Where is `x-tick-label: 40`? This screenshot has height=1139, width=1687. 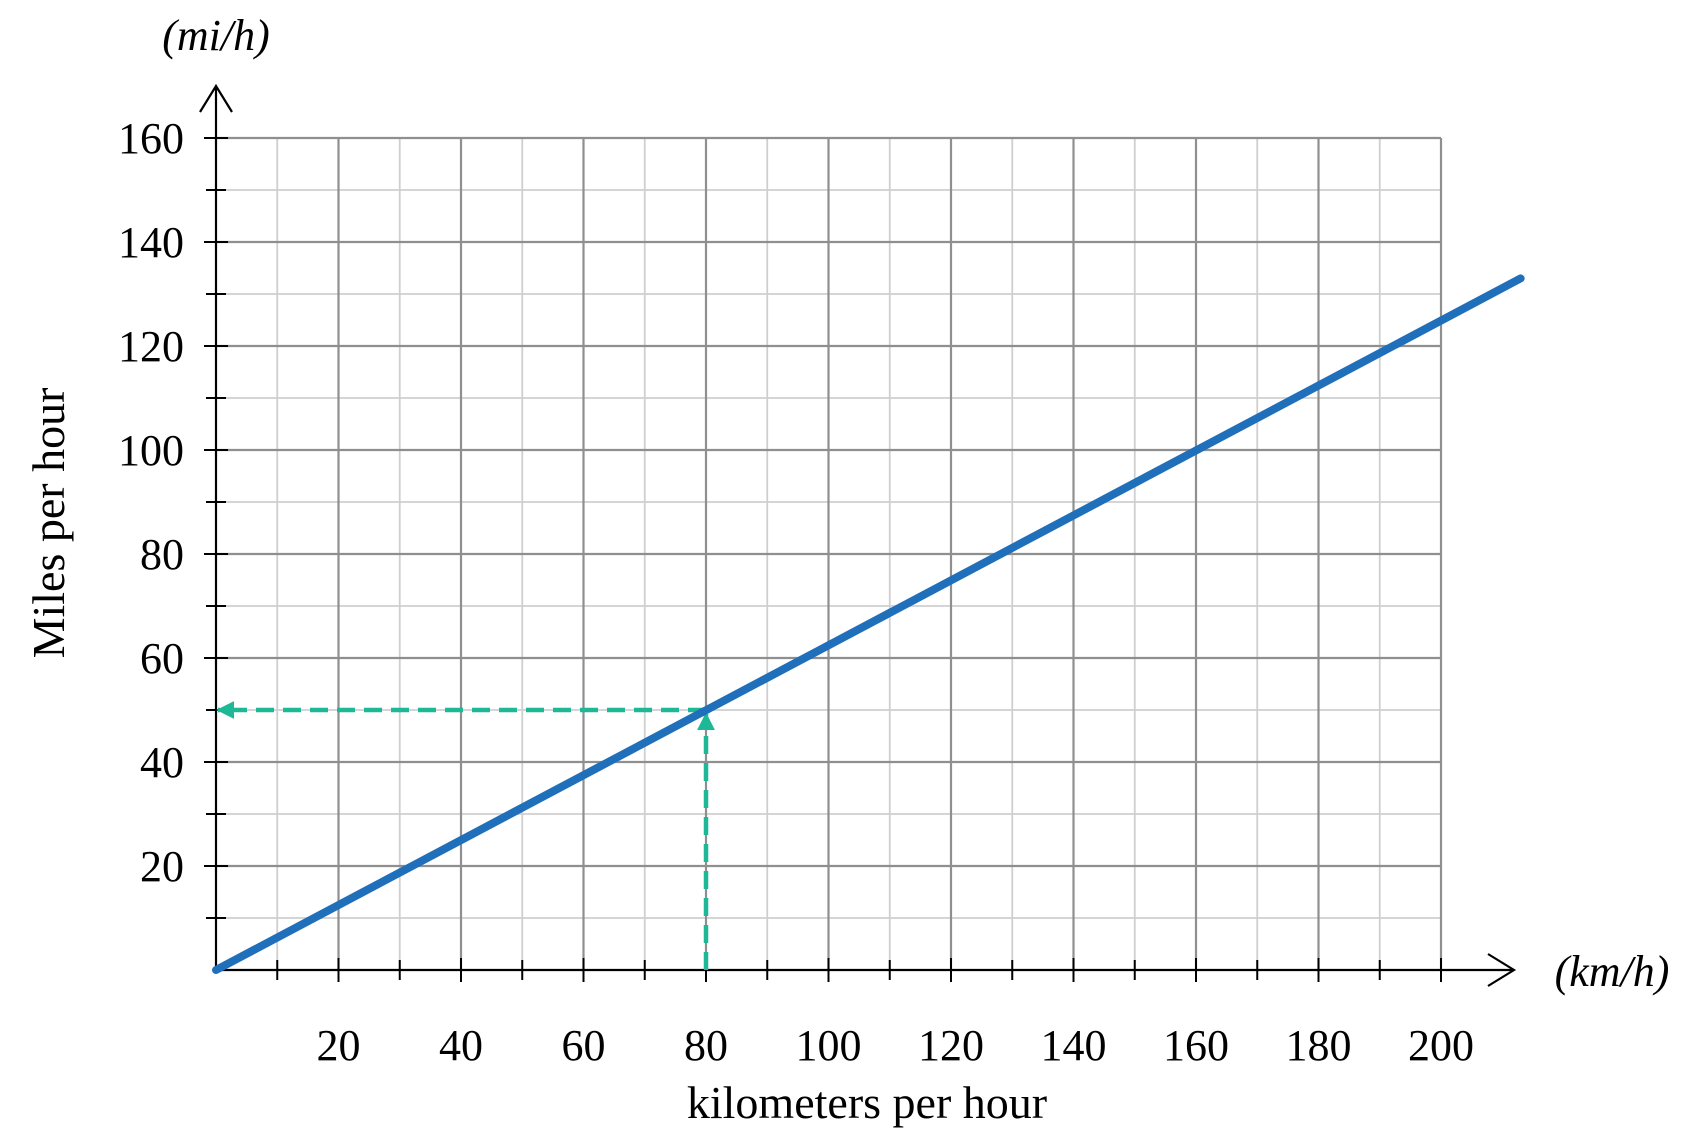
x-tick-label: 40 is located at coordinates (461, 1045).